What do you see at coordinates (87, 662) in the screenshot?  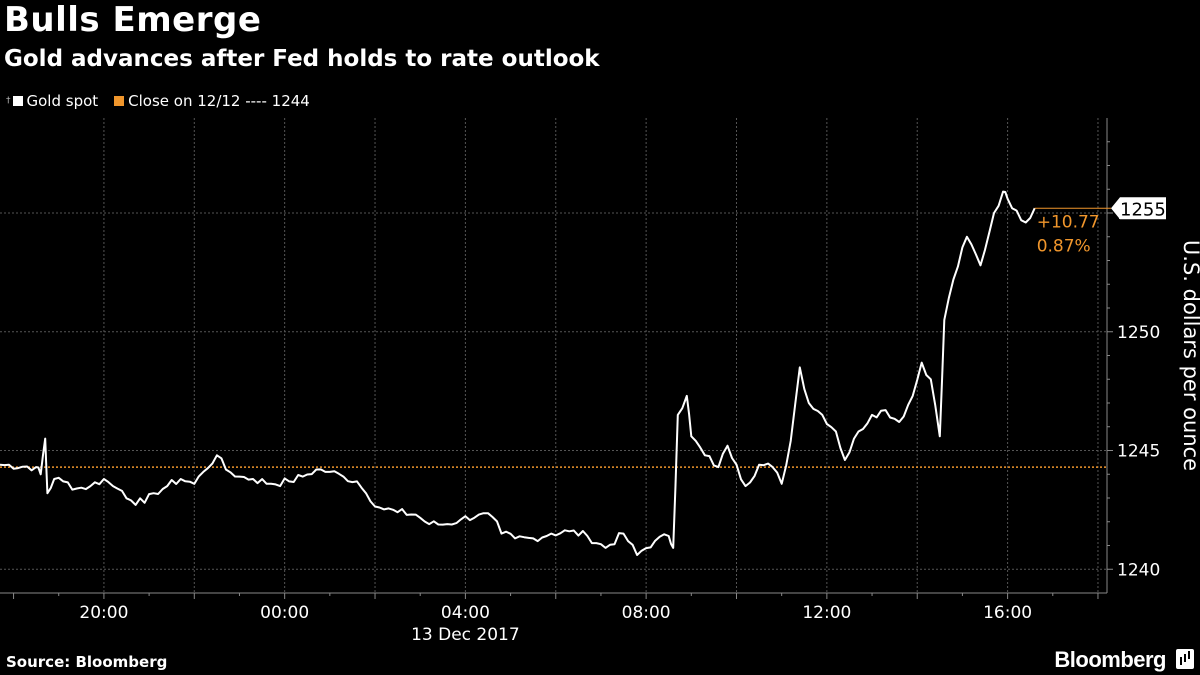 I see `source-note: Source: Bloomberg` at bounding box center [87, 662].